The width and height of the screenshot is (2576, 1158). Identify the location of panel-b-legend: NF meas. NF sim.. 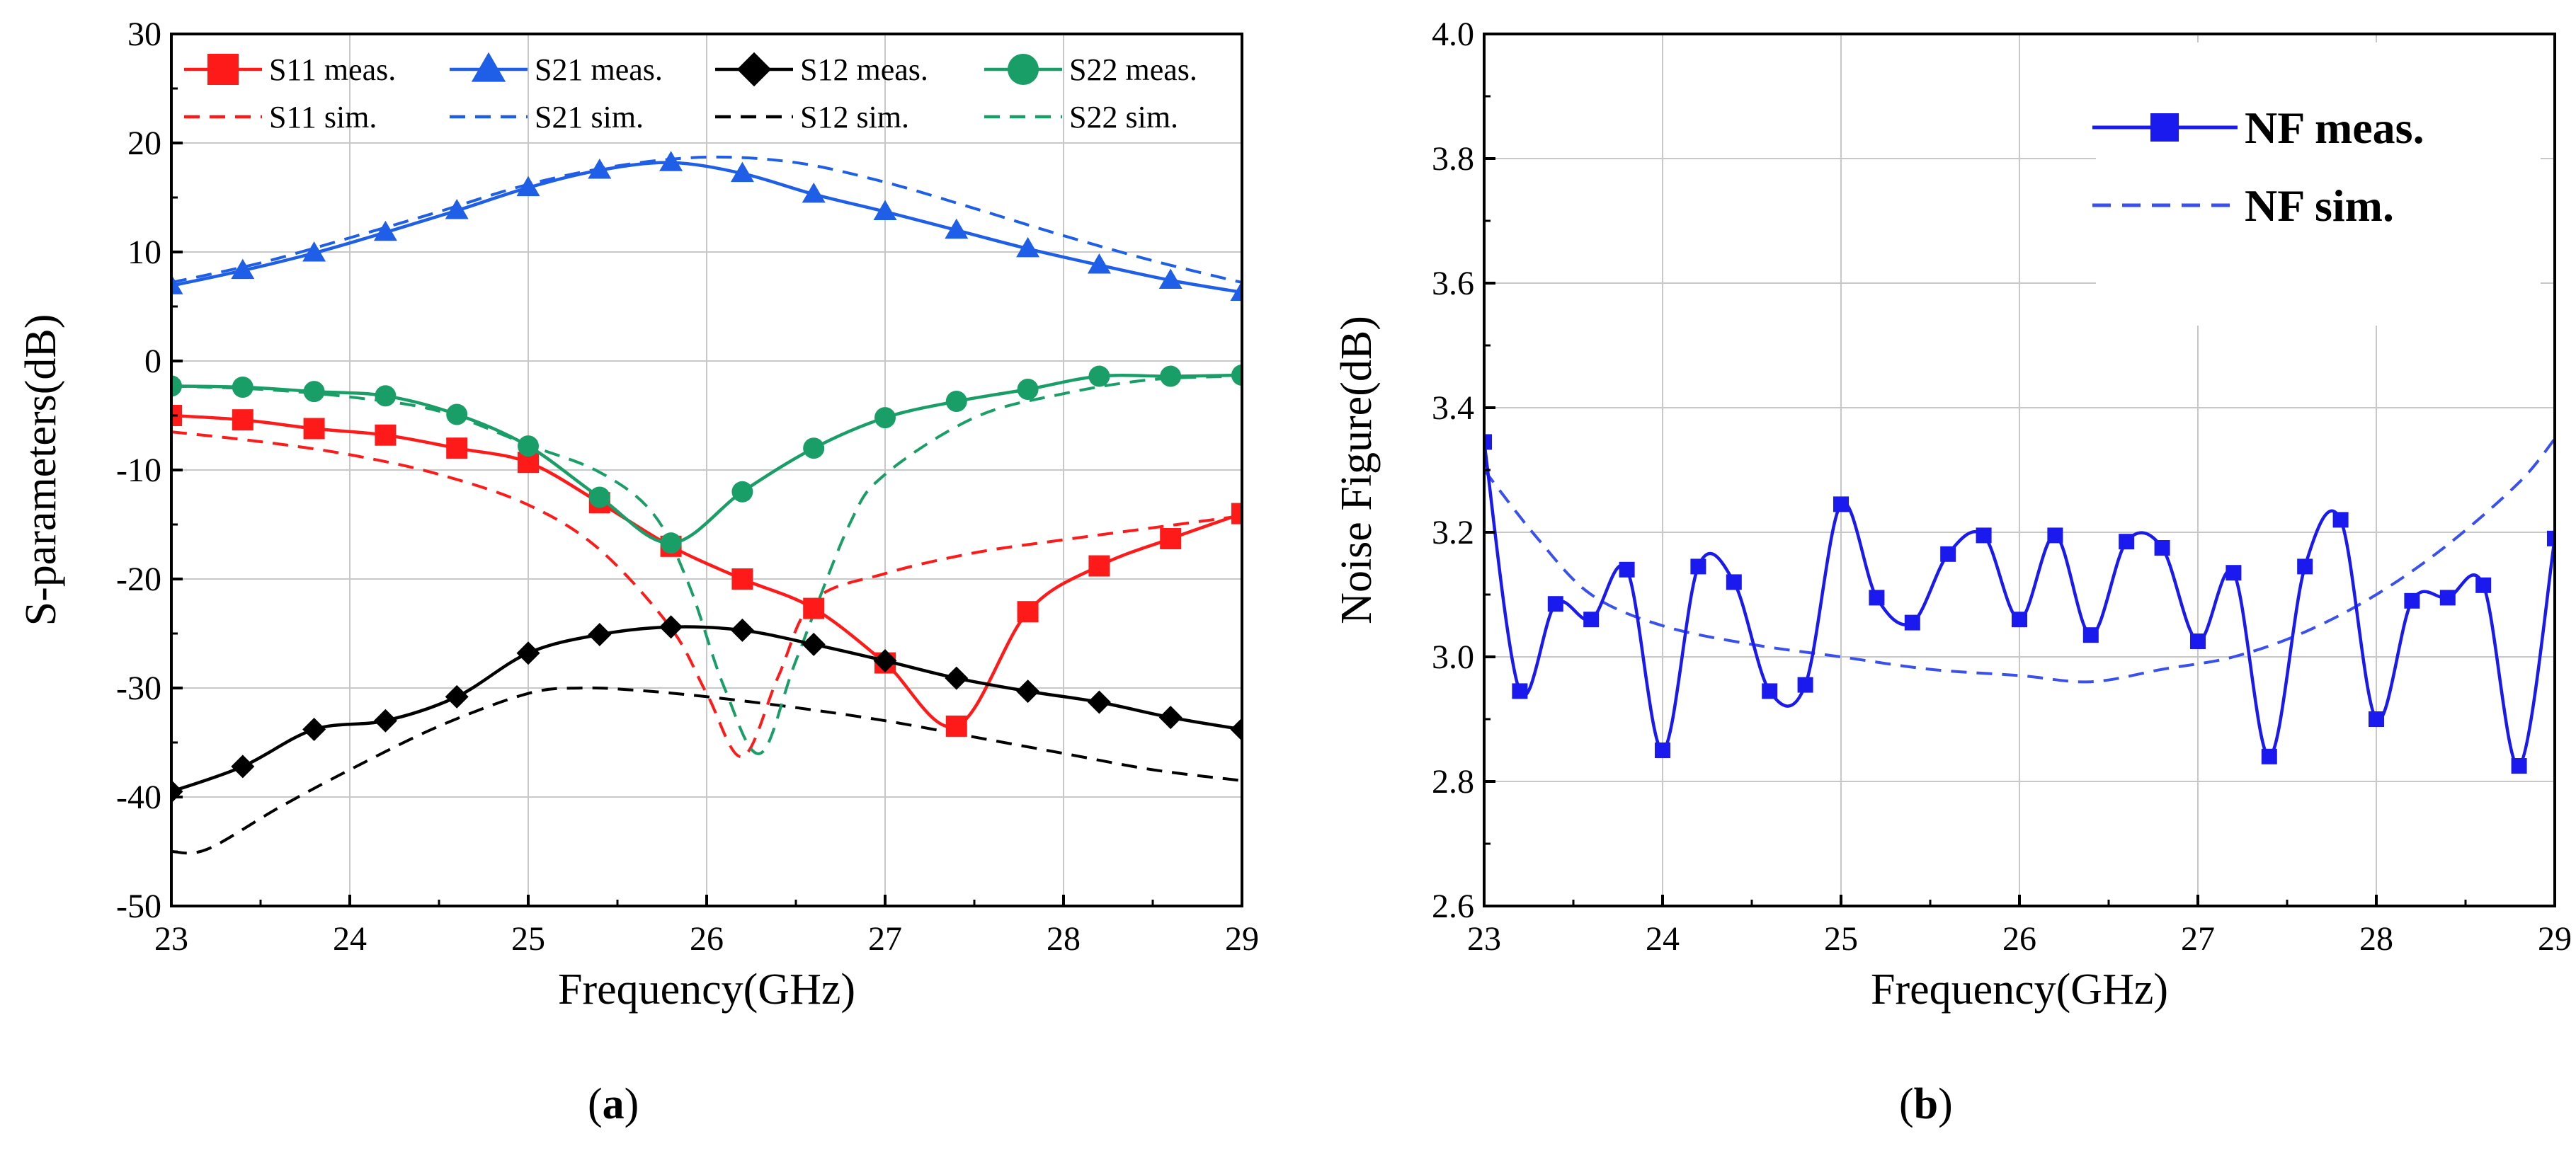
(2258, 167).